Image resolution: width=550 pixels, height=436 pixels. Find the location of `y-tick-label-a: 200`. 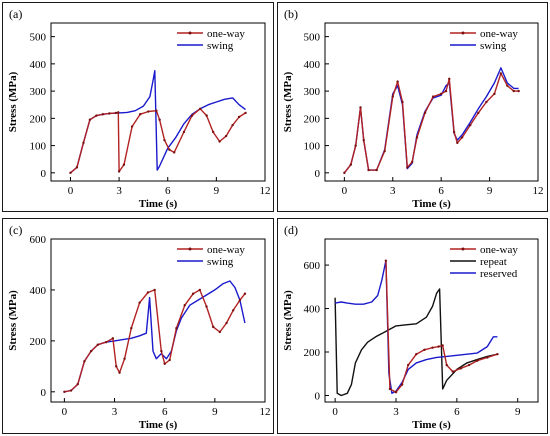

y-tick-label-a: 200 is located at coordinates (38, 119).